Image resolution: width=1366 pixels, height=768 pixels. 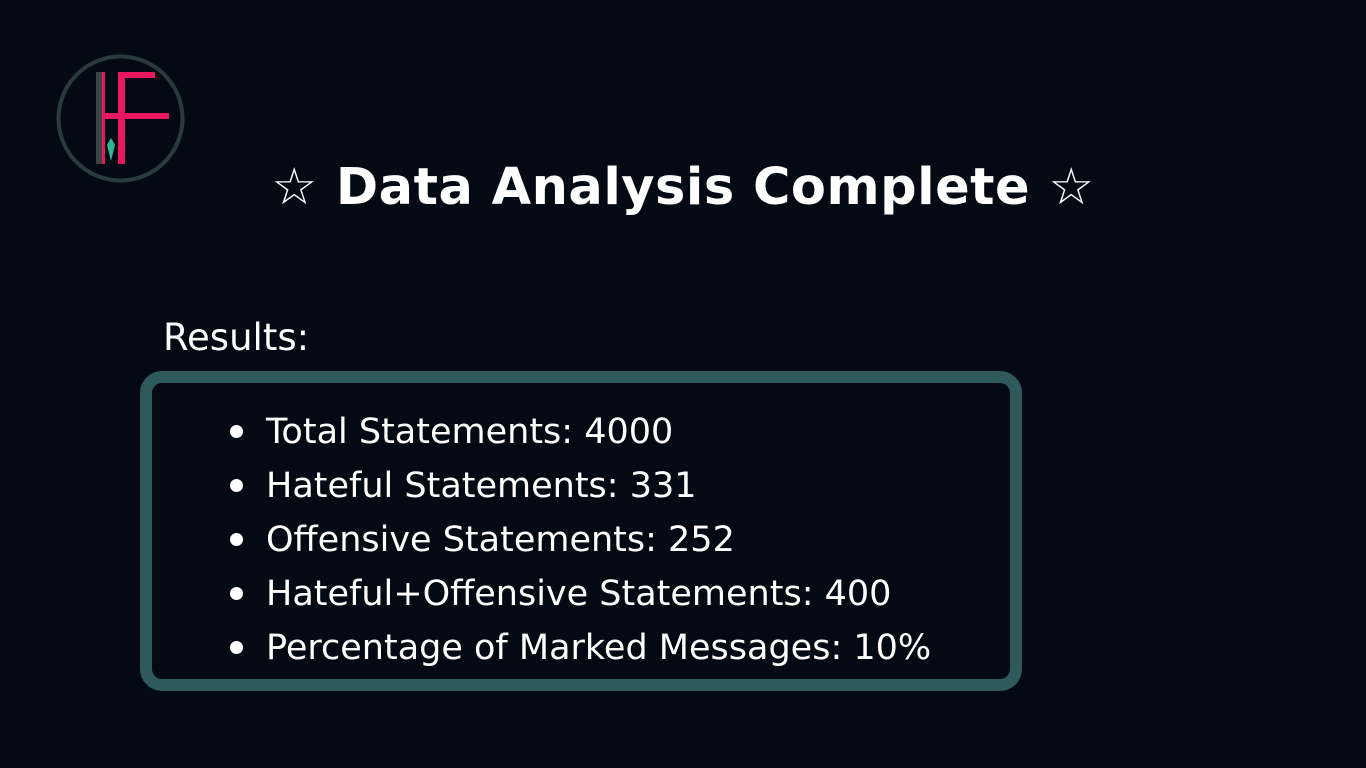 I want to click on app-logo, so click(x=120, y=118).